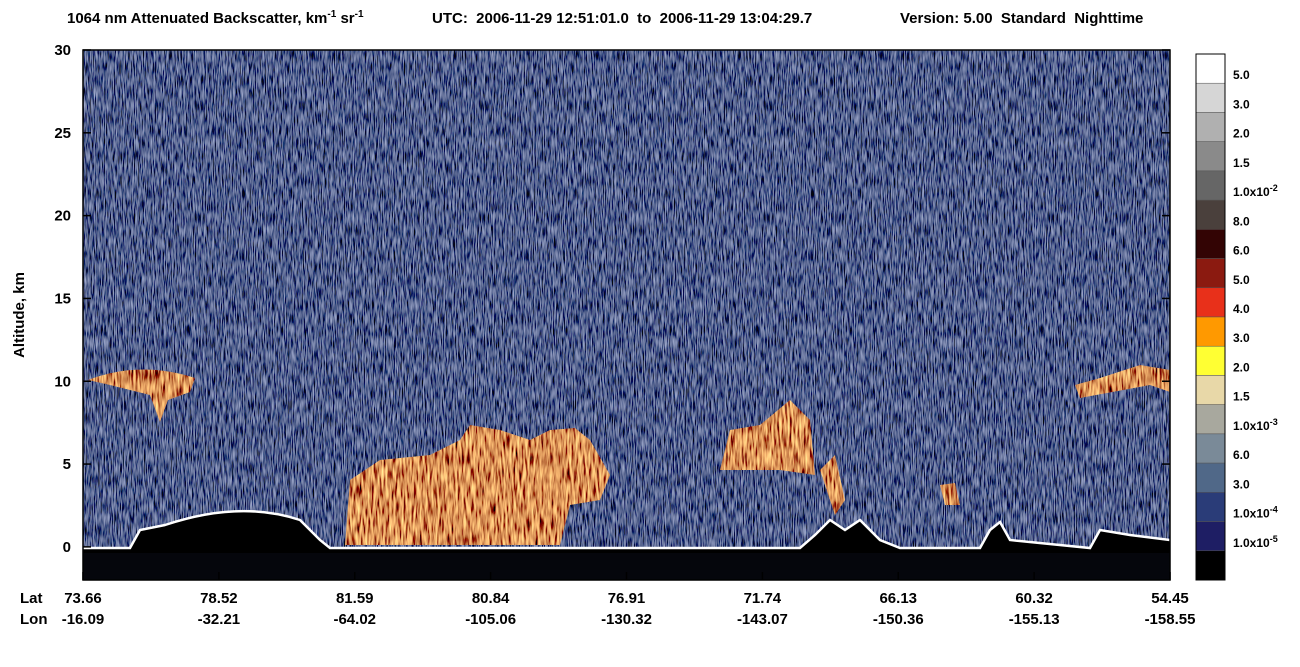 This screenshot has height=667, width=1300. I want to click on x-tick-label: -16.09, so click(83, 619).